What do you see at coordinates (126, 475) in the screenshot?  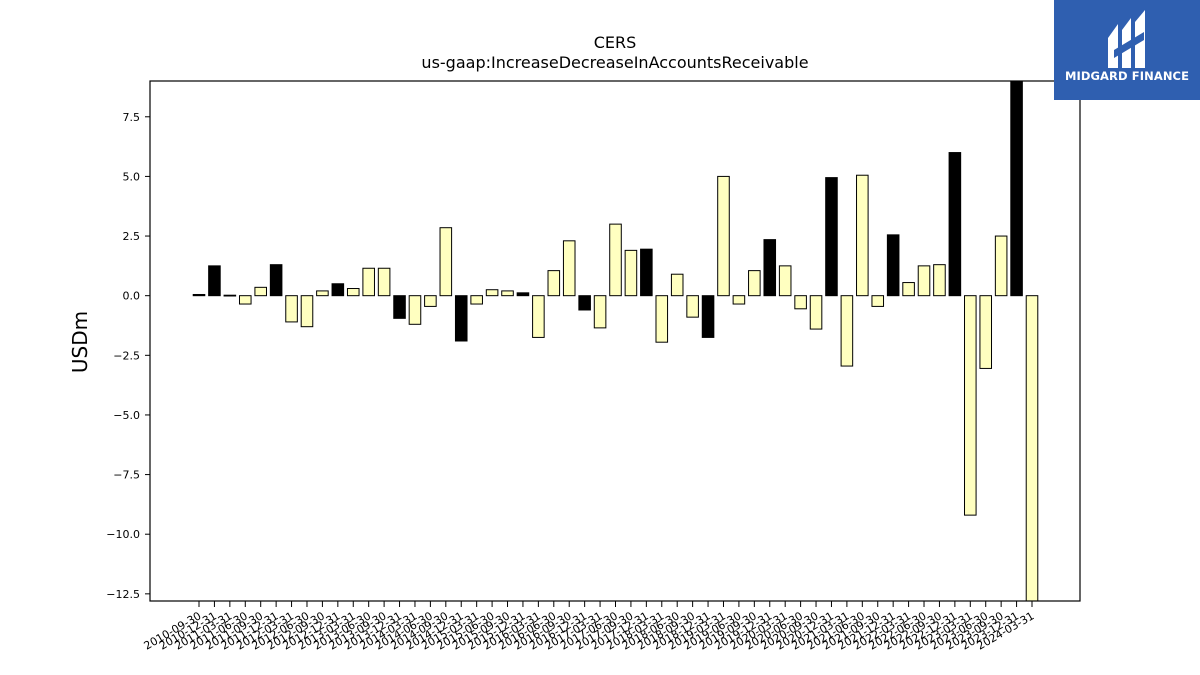 I see `y-tick-label: −7.5` at bounding box center [126, 475].